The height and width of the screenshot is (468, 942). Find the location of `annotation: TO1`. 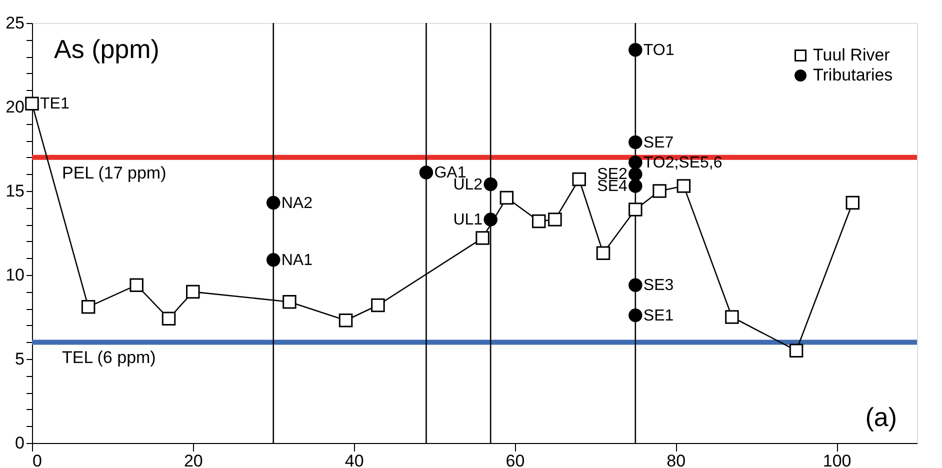

annotation: TO1 is located at coordinates (658, 50).